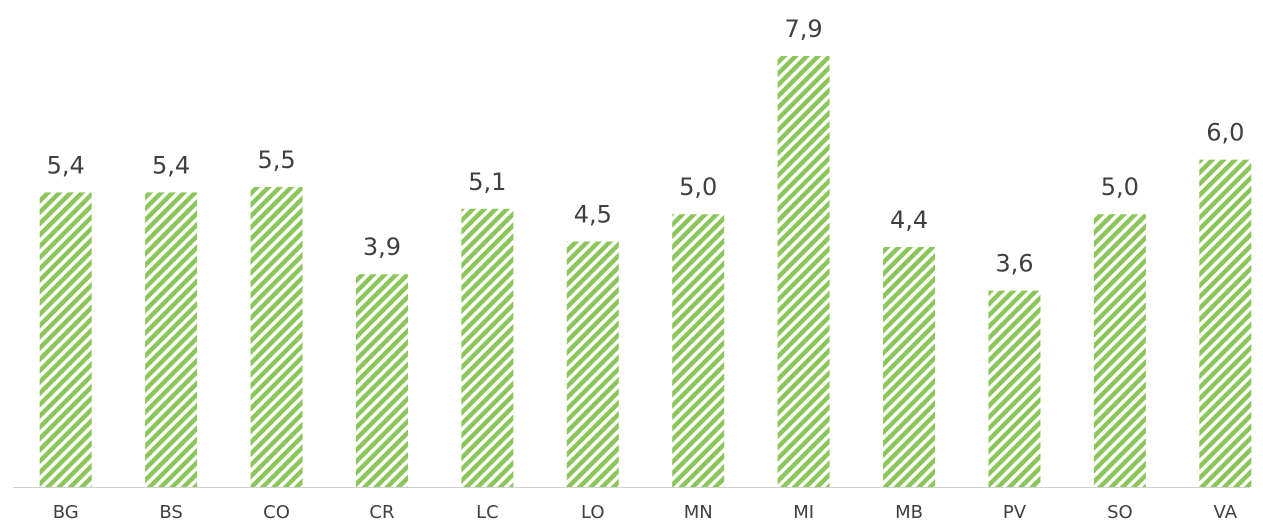 This screenshot has height=523, width=1263. What do you see at coordinates (276, 512) in the screenshot?
I see `x-tick-label: CO` at bounding box center [276, 512].